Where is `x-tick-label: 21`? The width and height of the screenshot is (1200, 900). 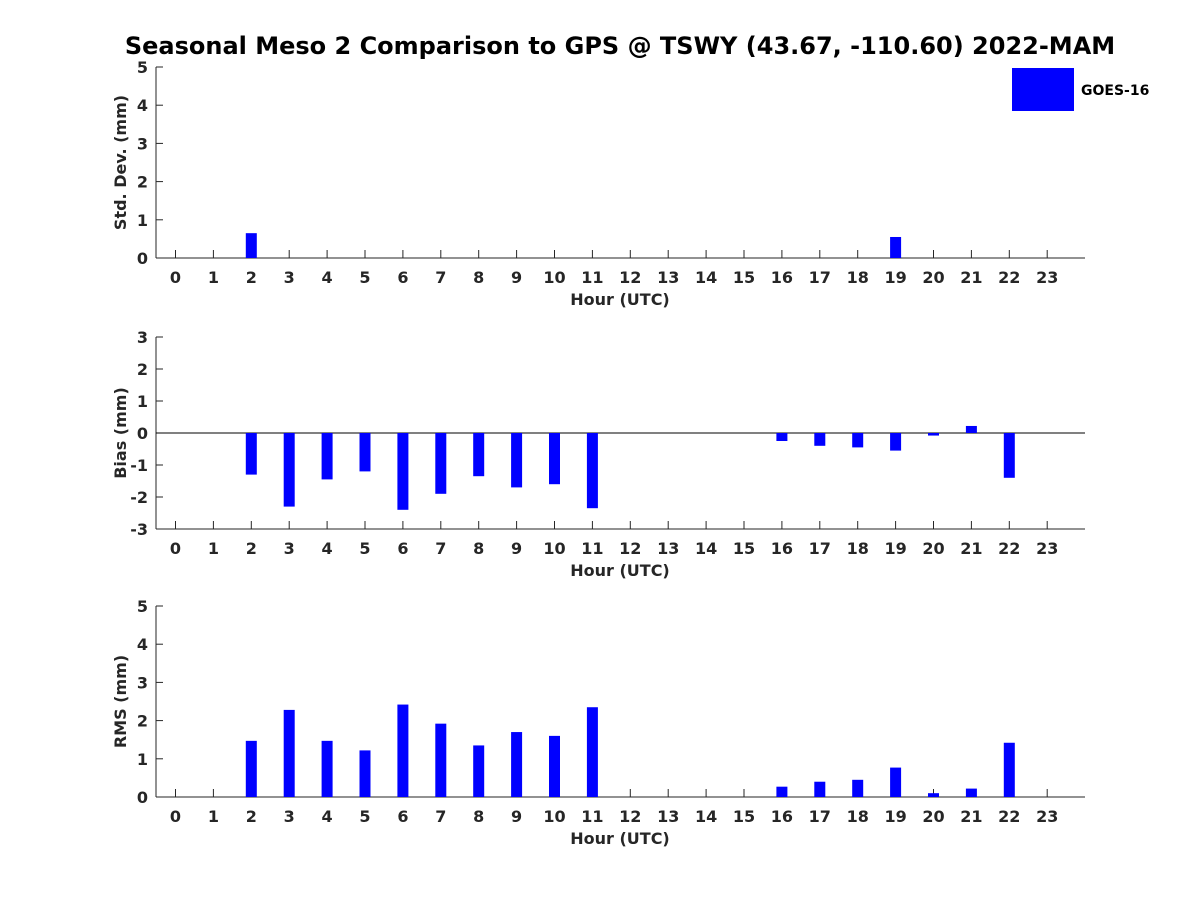
x-tick-label: 21 is located at coordinates (971, 816).